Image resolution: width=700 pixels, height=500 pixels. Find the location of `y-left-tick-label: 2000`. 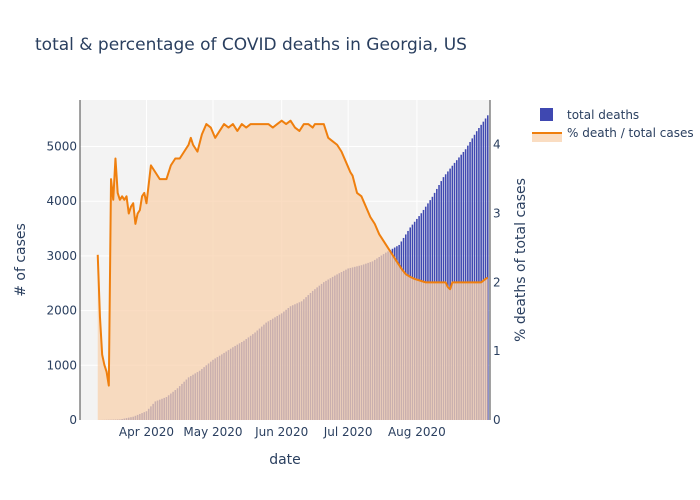

y-left-tick-label: 2000 is located at coordinates (61, 311).